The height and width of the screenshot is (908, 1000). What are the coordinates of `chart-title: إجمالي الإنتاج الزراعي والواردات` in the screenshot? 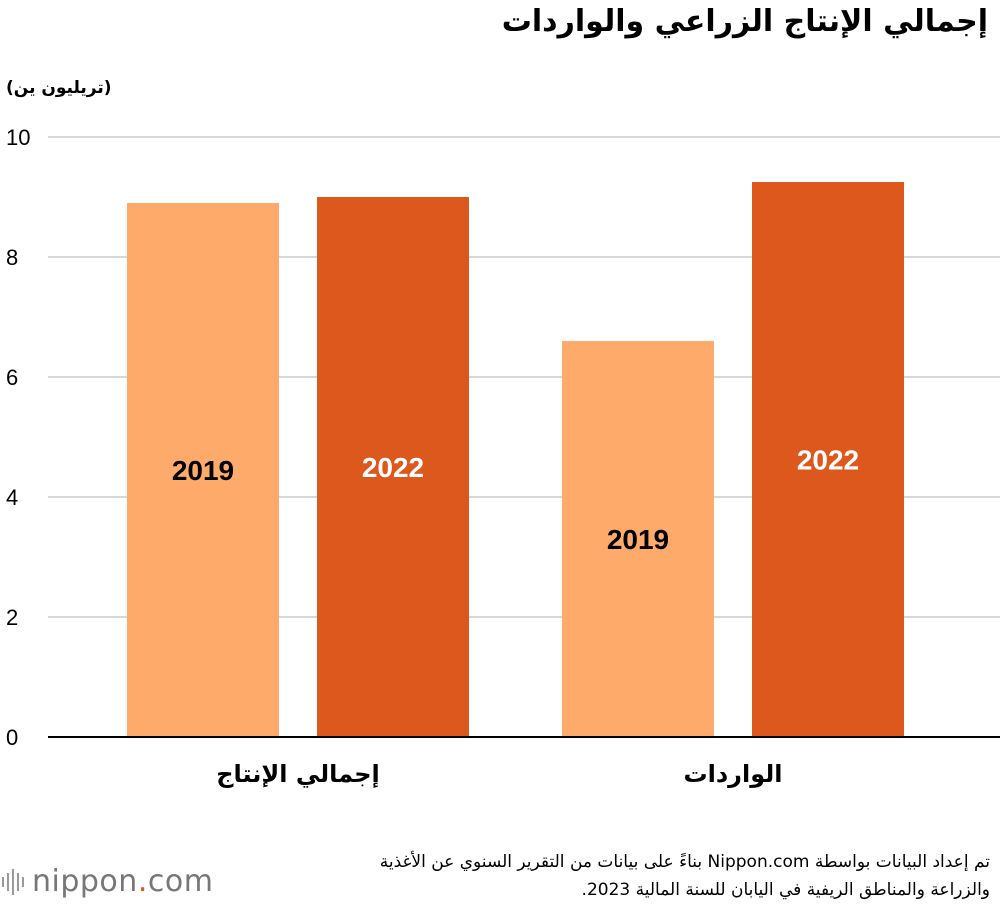 It's located at (744, 21).